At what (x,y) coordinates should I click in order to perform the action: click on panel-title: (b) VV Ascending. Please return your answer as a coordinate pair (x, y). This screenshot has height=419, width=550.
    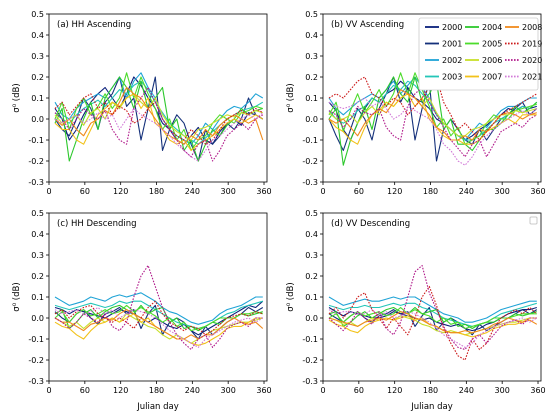
    Looking at the image, I should click on (367, 25).